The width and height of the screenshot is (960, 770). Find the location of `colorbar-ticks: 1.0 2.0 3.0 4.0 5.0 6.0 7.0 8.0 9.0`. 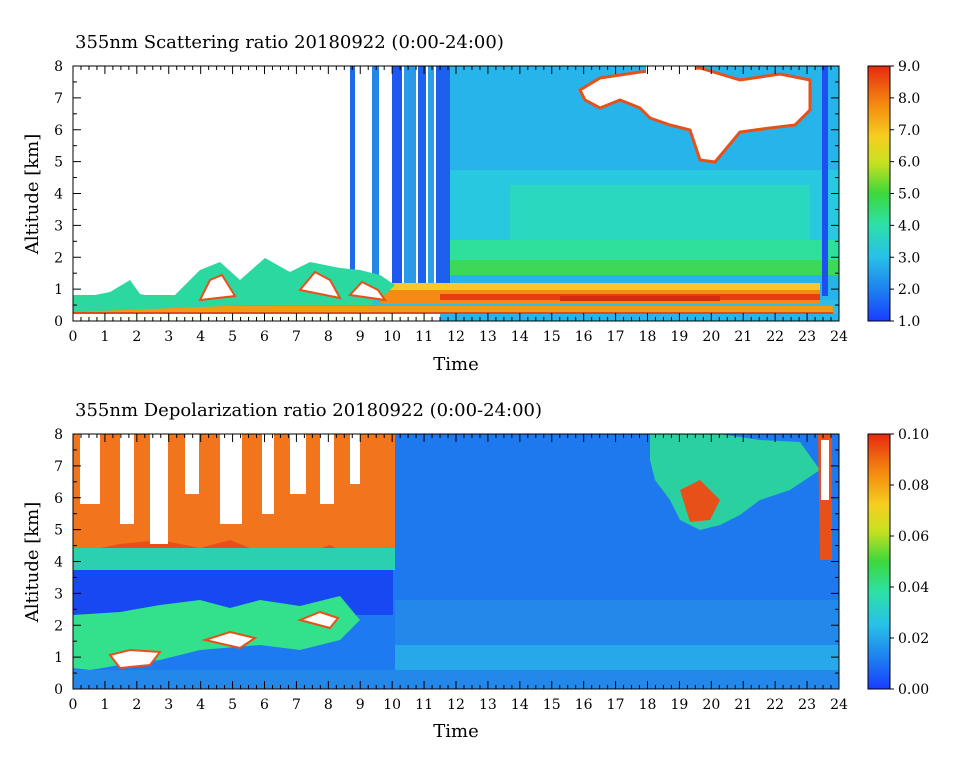

colorbar-ticks: 1.0 2.0 3.0 4.0 5.0 6.0 7.0 8.0 9.0 is located at coordinates (905, 194).